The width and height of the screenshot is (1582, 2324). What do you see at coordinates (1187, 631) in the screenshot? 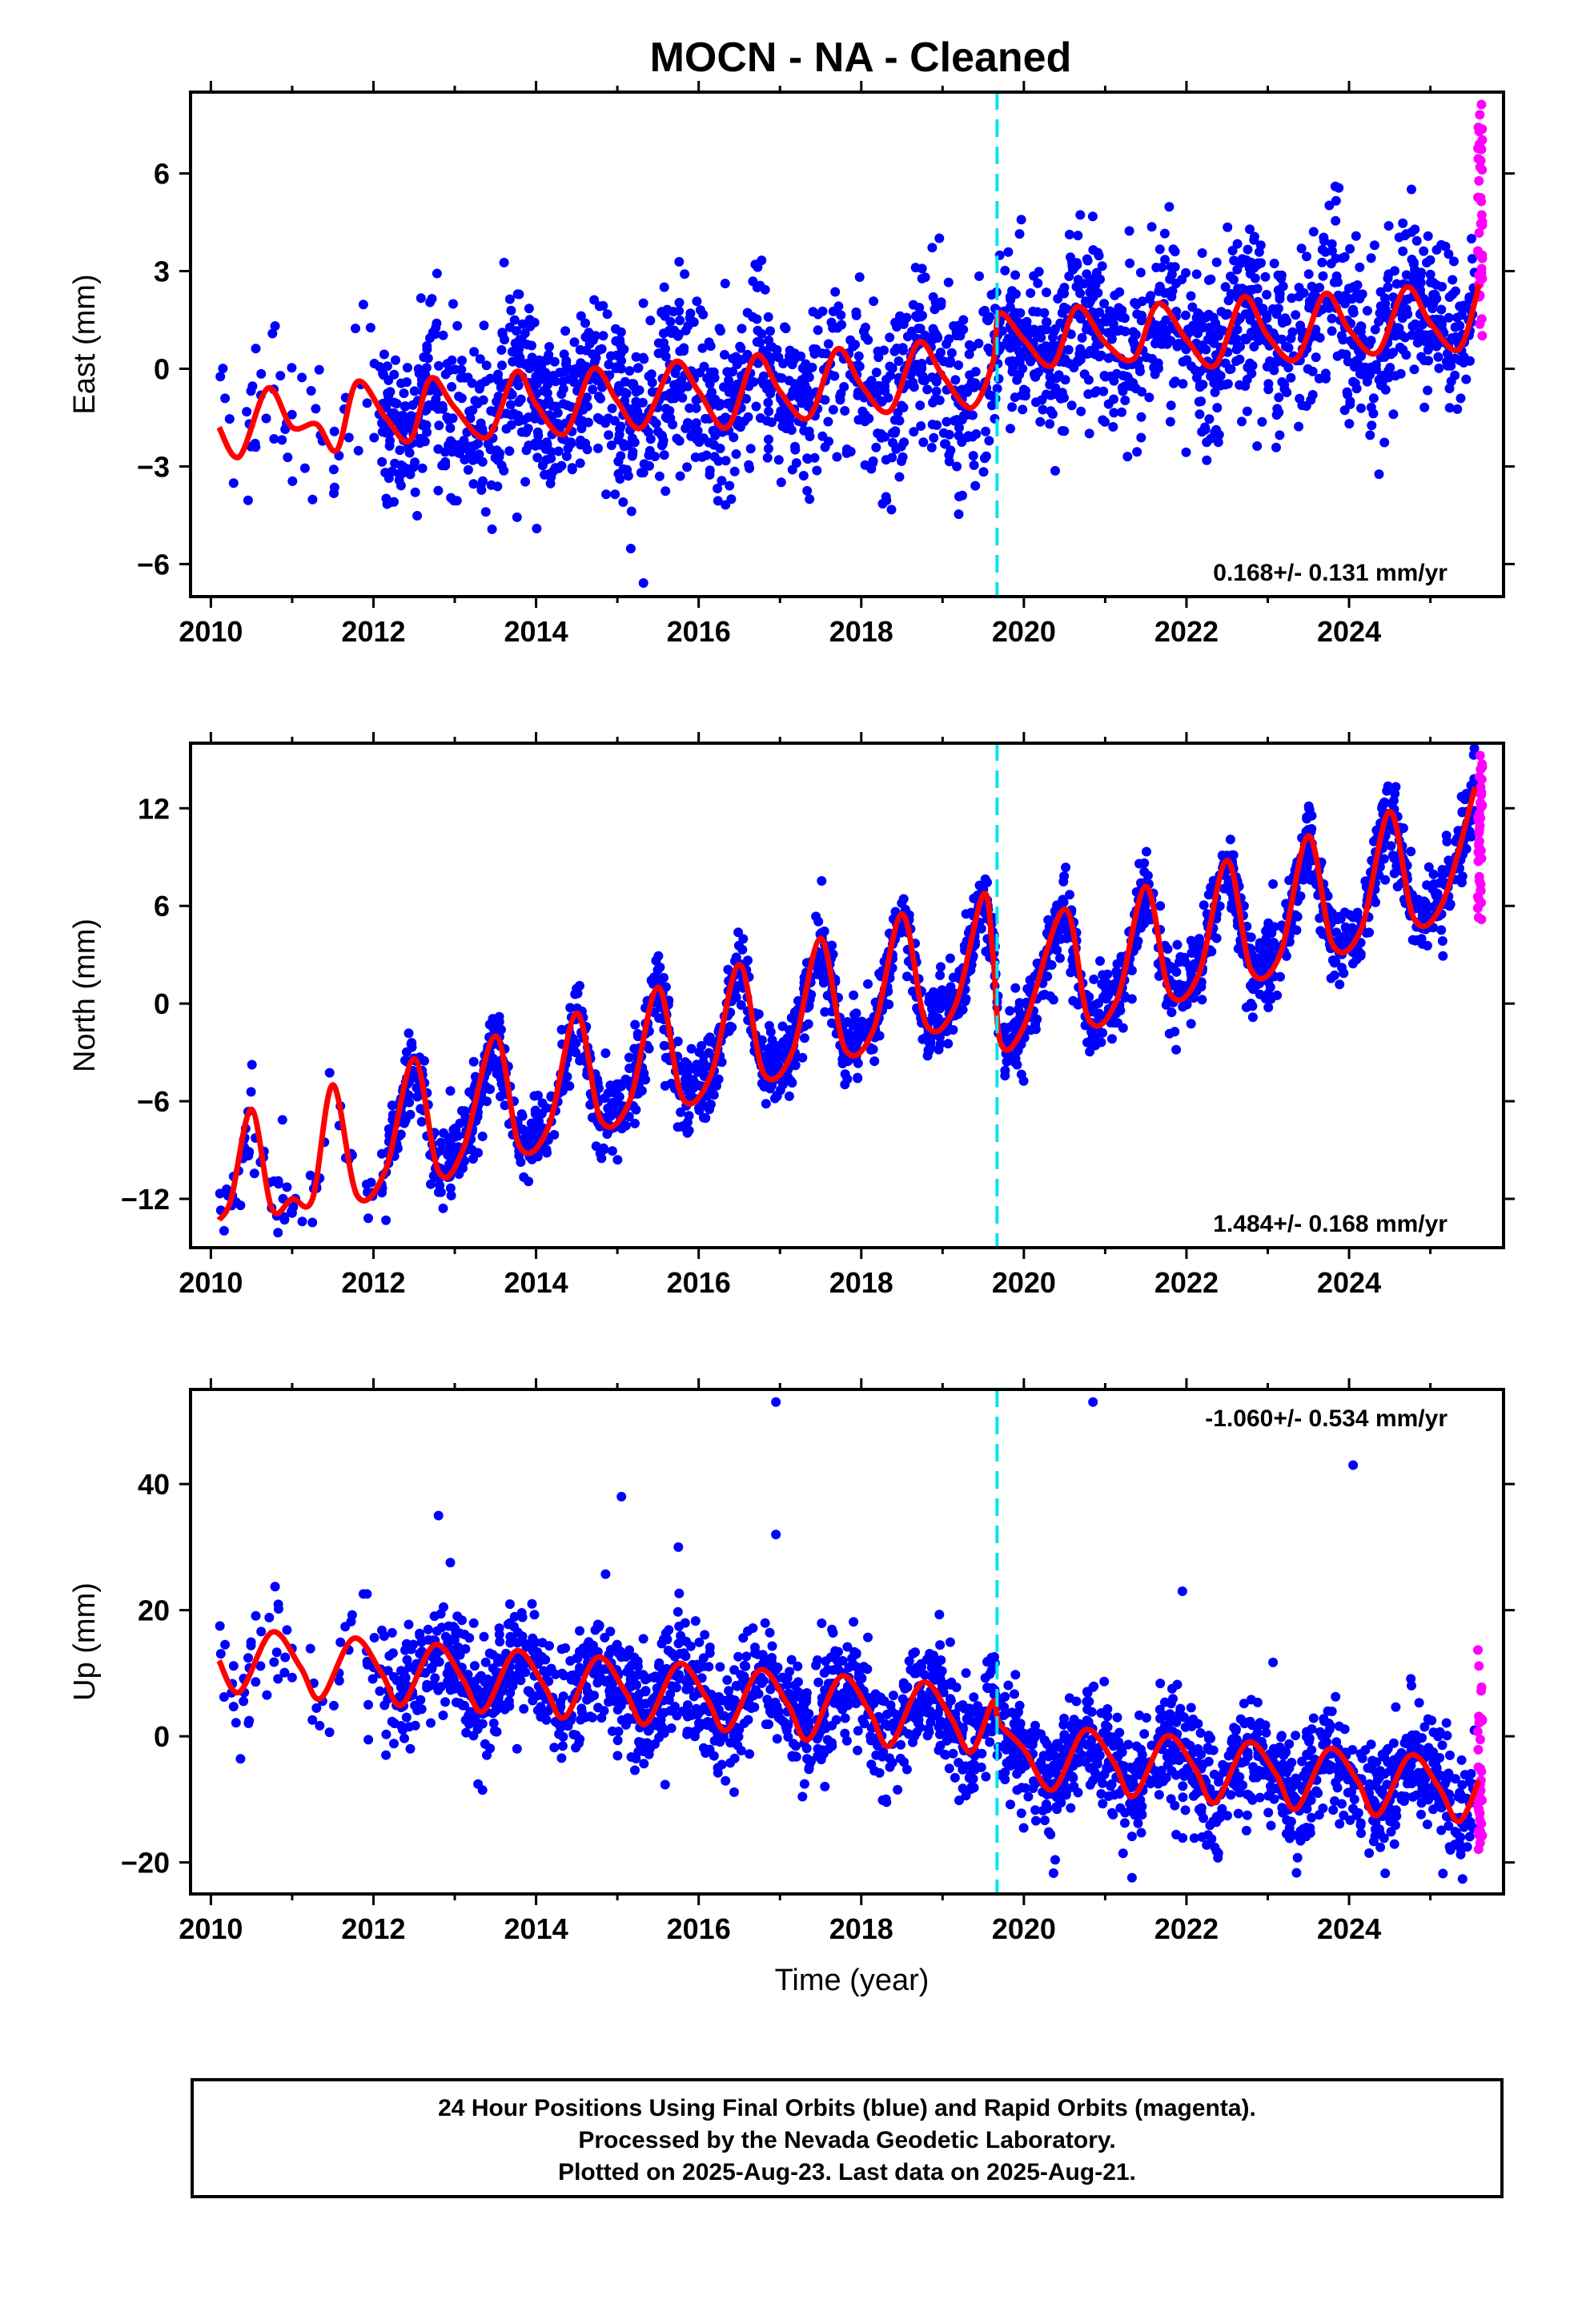
I see `x-tick-label: 2022` at bounding box center [1187, 631].